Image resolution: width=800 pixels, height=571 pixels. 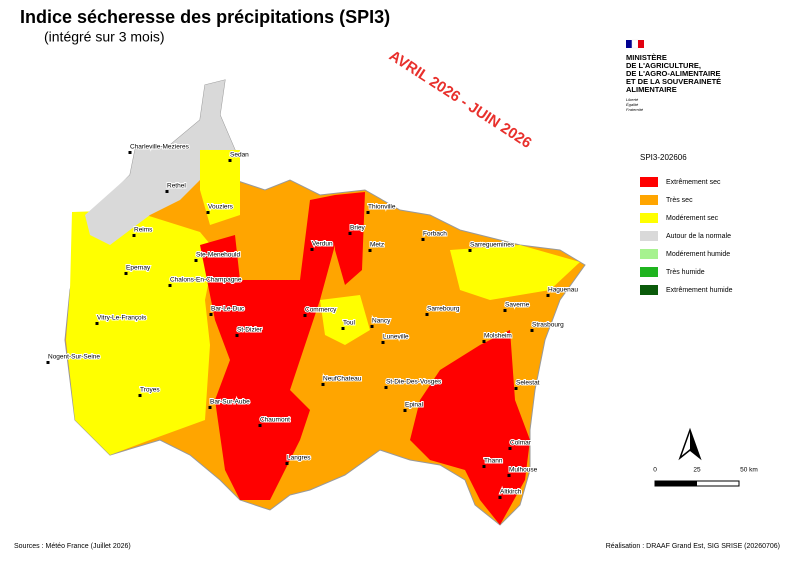 I want to click on ministry-logo, so click(x=635, y=44).